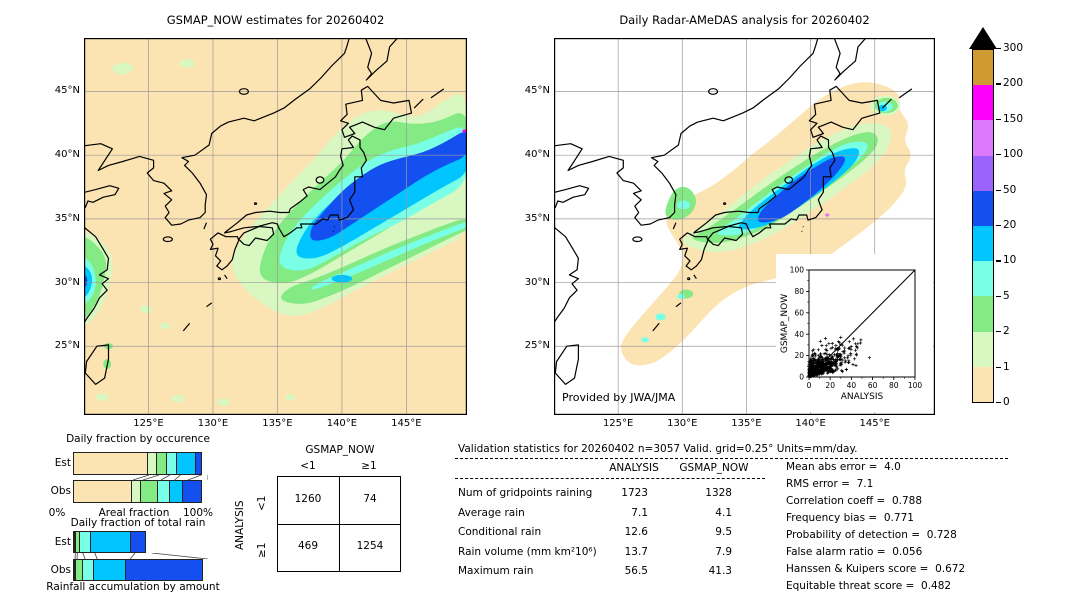 The image size is (1080, 612). I want to click on occurrence-est-bar, so click(140, 463).